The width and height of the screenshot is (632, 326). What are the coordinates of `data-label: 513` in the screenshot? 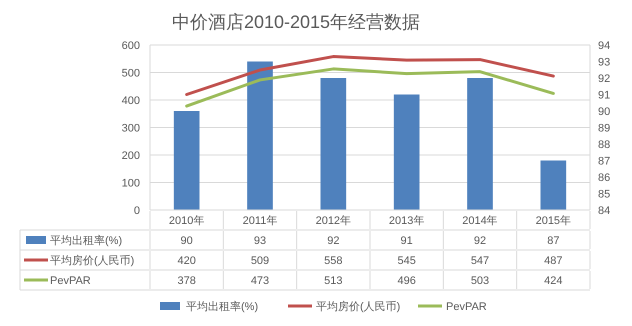 It's located at (333, 280).